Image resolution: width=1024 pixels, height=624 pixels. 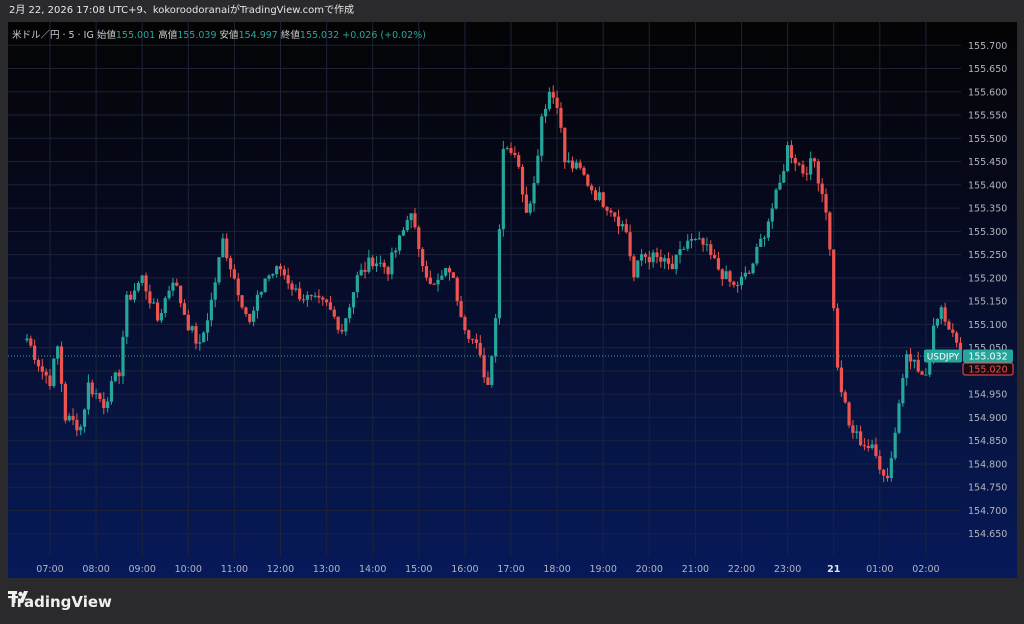 I want to click on bid-price-tag, so click(x=988, y=369).